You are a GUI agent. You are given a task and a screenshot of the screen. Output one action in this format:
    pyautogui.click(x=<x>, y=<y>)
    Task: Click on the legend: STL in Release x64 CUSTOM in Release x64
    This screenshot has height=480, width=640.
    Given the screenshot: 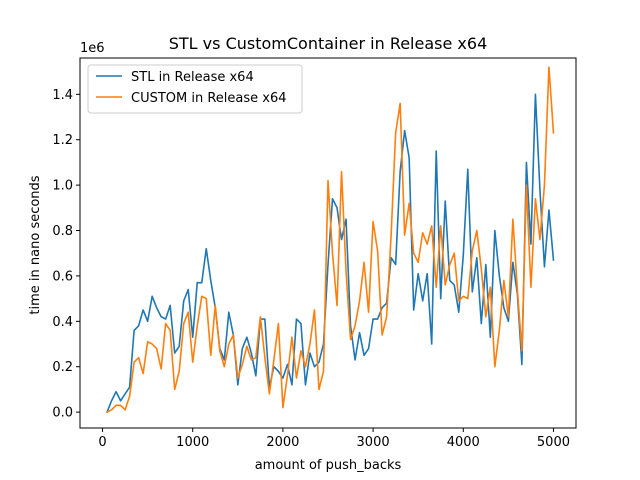 What is the action you would take?
    pyautogui.click(x=195, y=89)
    